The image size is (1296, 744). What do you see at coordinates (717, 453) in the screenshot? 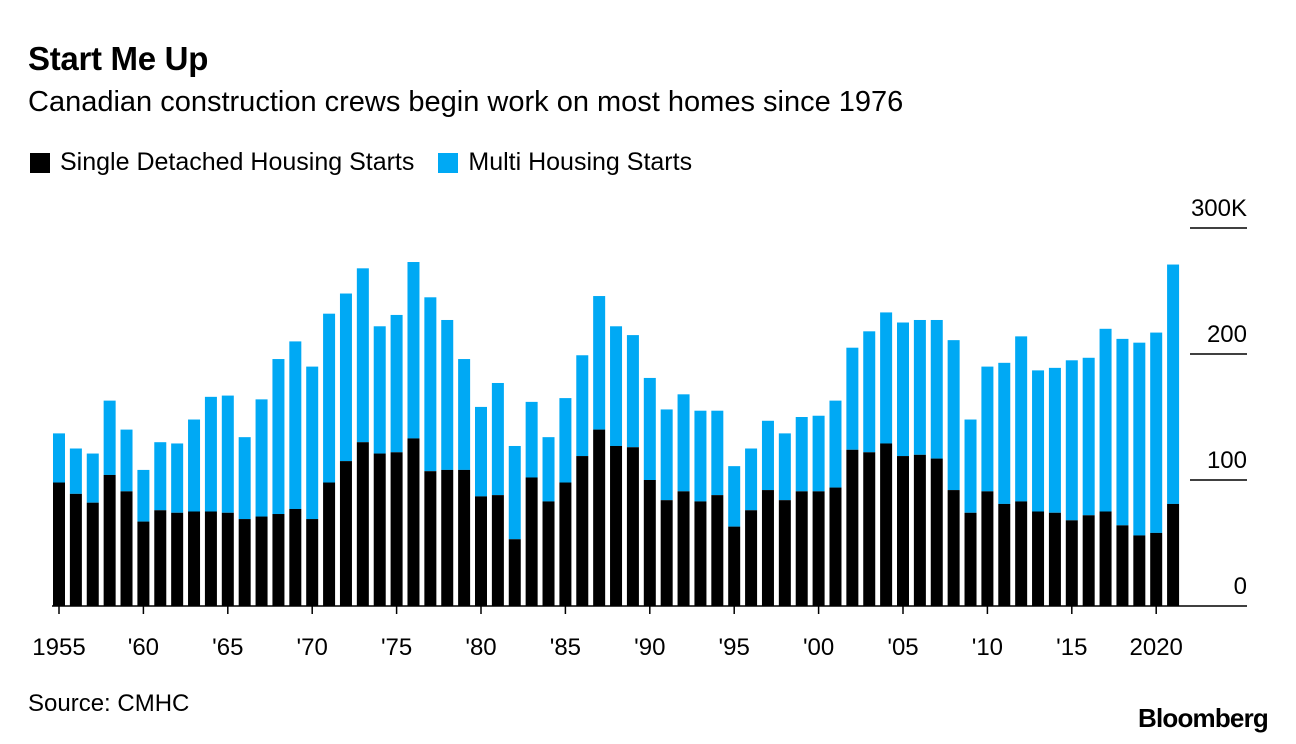
I see `bar-multi-1994` at bounding box center [717, 453].